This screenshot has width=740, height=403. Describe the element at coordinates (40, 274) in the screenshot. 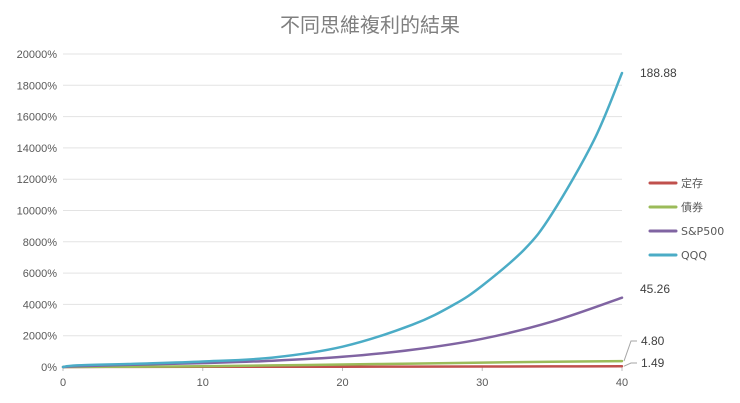

I see `y-tick-label: 6000%` at that location.